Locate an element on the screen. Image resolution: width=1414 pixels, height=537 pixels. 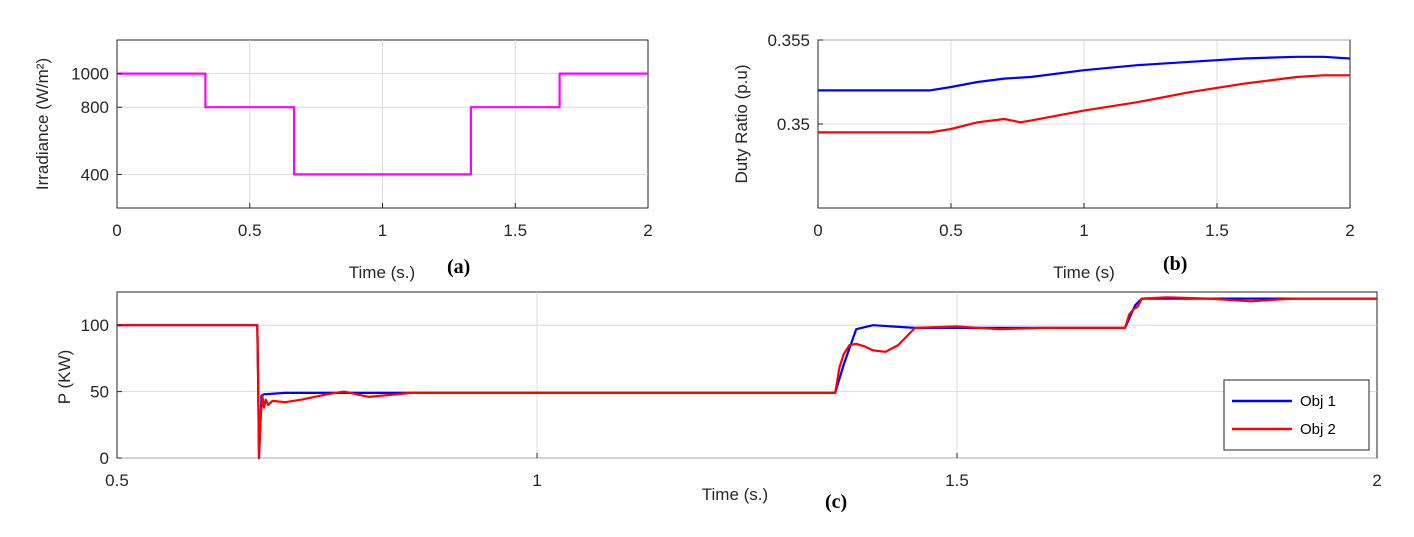
y-tick-label: 0 is located at coordinates (104, 458).